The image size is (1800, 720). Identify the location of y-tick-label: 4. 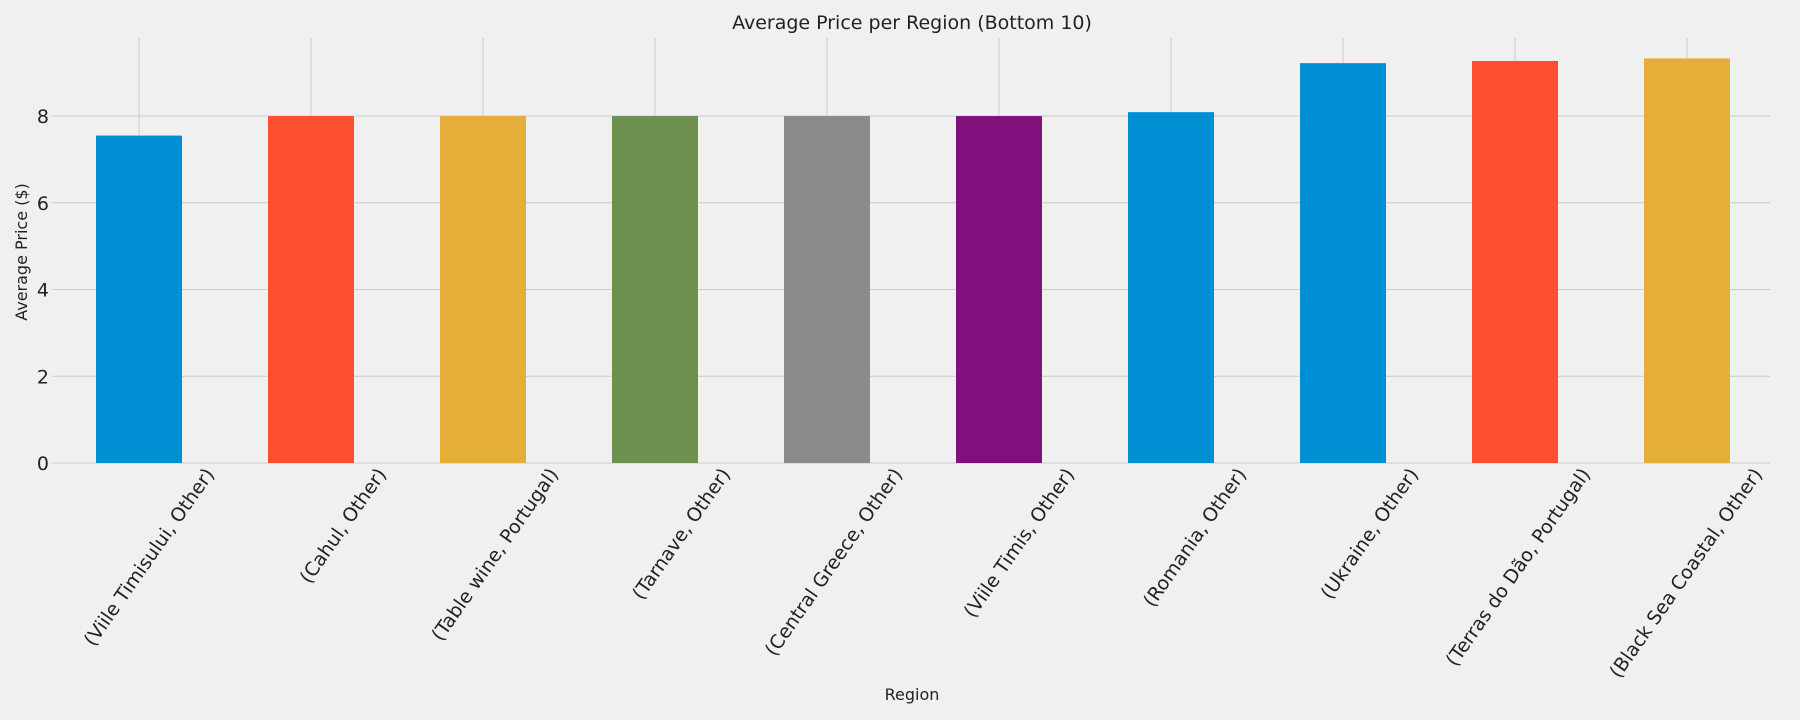
(43, 291).